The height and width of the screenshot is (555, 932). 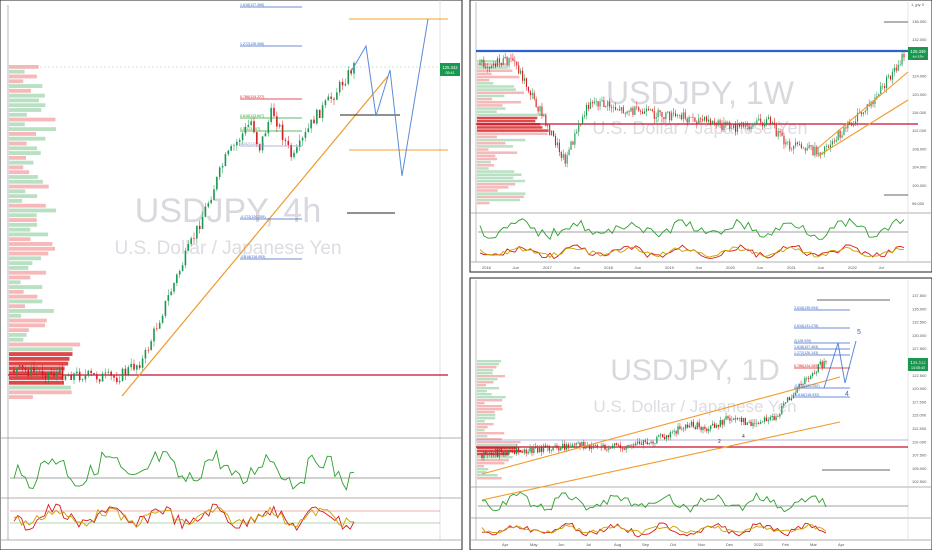 What do you see at coordinates (919, 57) in the screenshot?
I see `y-tick-label: 128.000` at bounding box center [919, 57].